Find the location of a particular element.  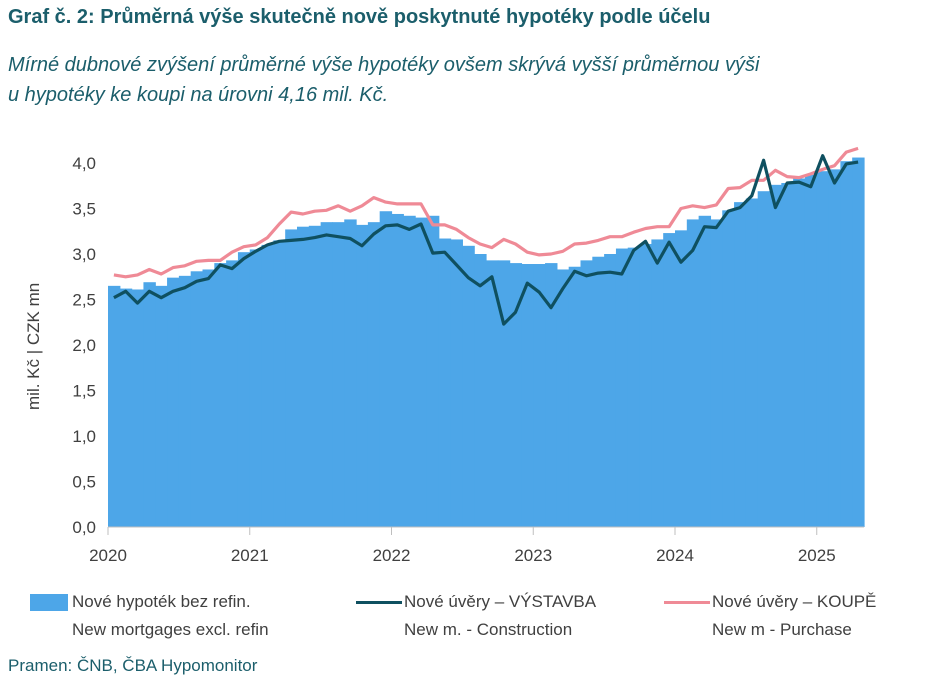

x-tick-label: 2025 is located at coordinates (817, 555).